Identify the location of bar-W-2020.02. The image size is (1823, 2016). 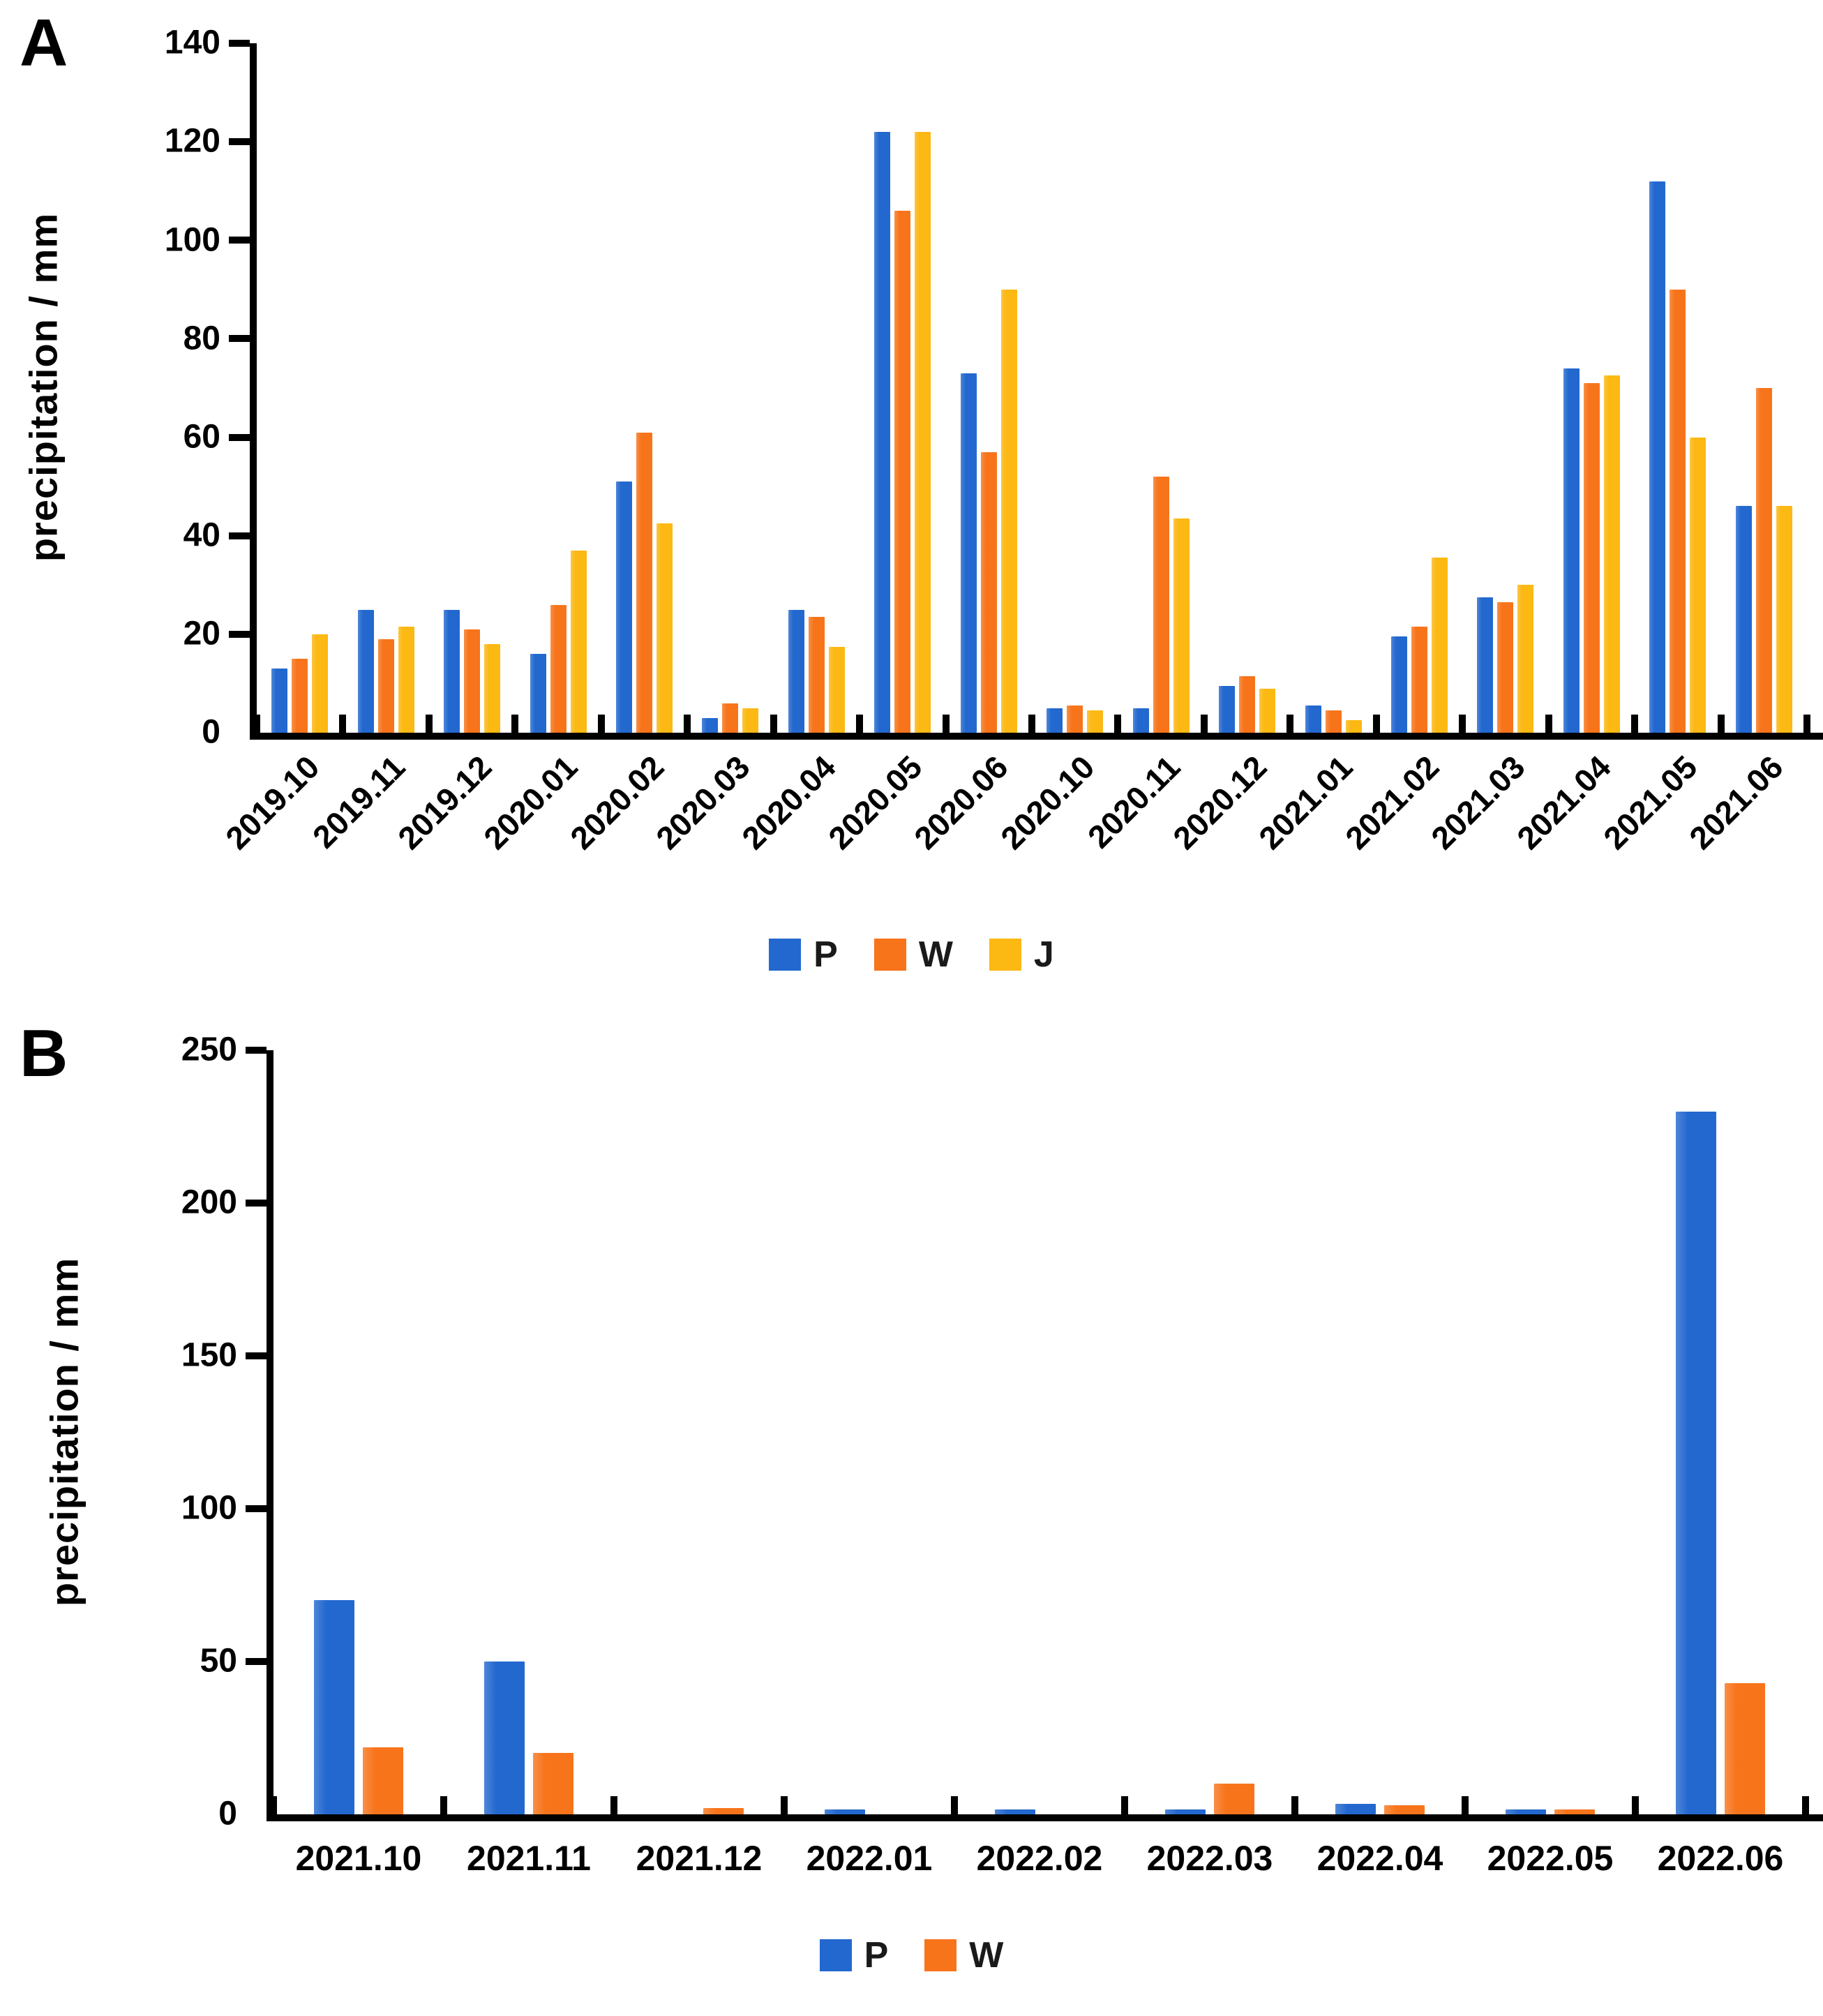
(644, 582).